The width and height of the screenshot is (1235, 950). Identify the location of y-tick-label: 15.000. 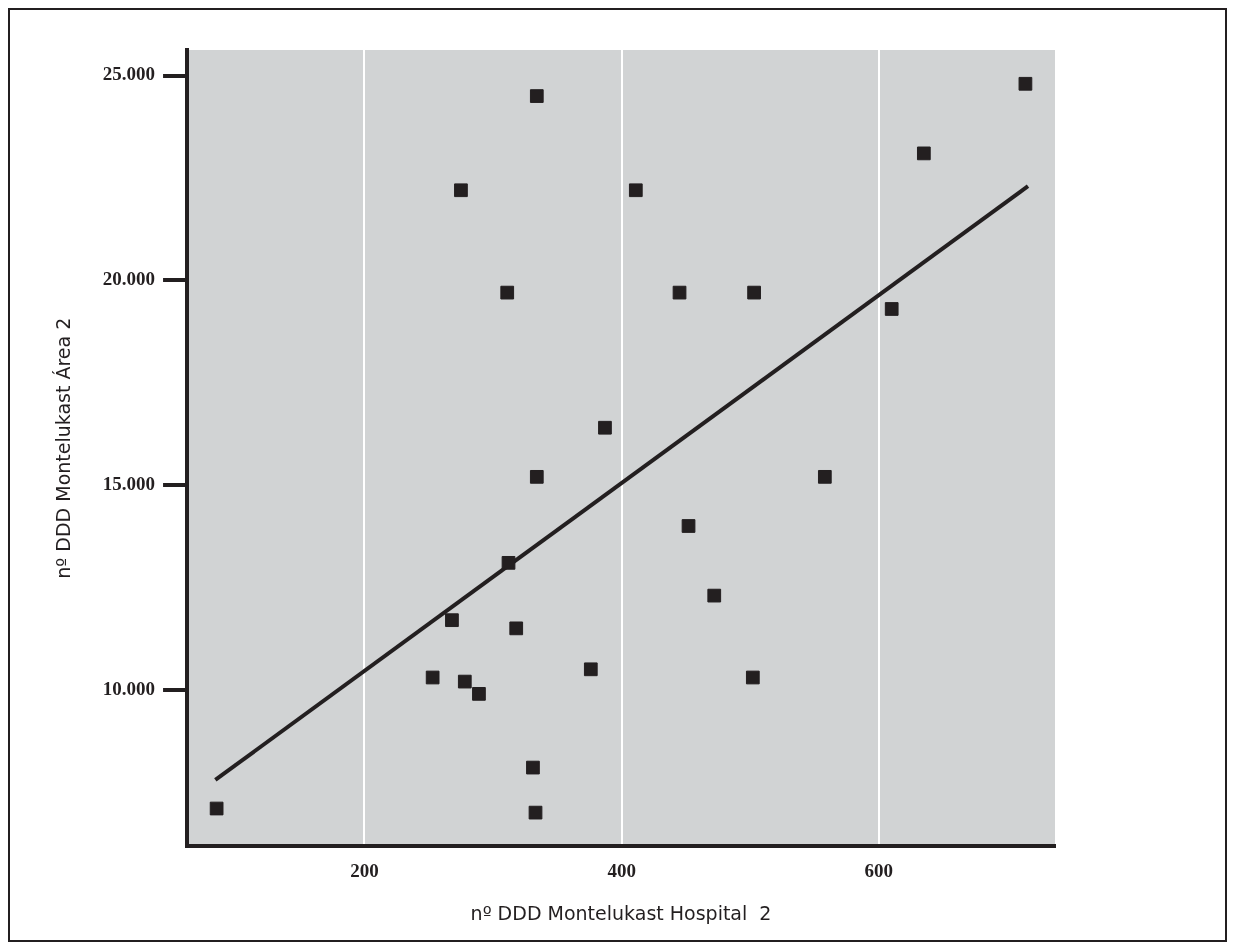
(129, 483).